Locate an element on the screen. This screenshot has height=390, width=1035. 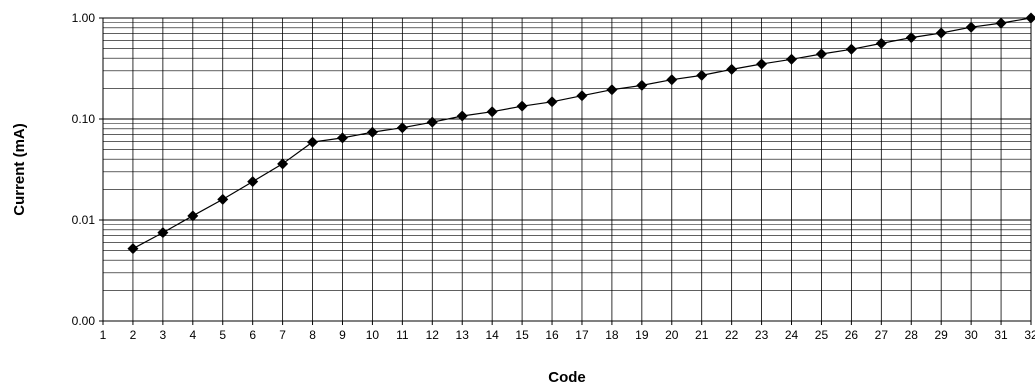
y-tick-label: 0.00 is located at coordinates (84, 321).